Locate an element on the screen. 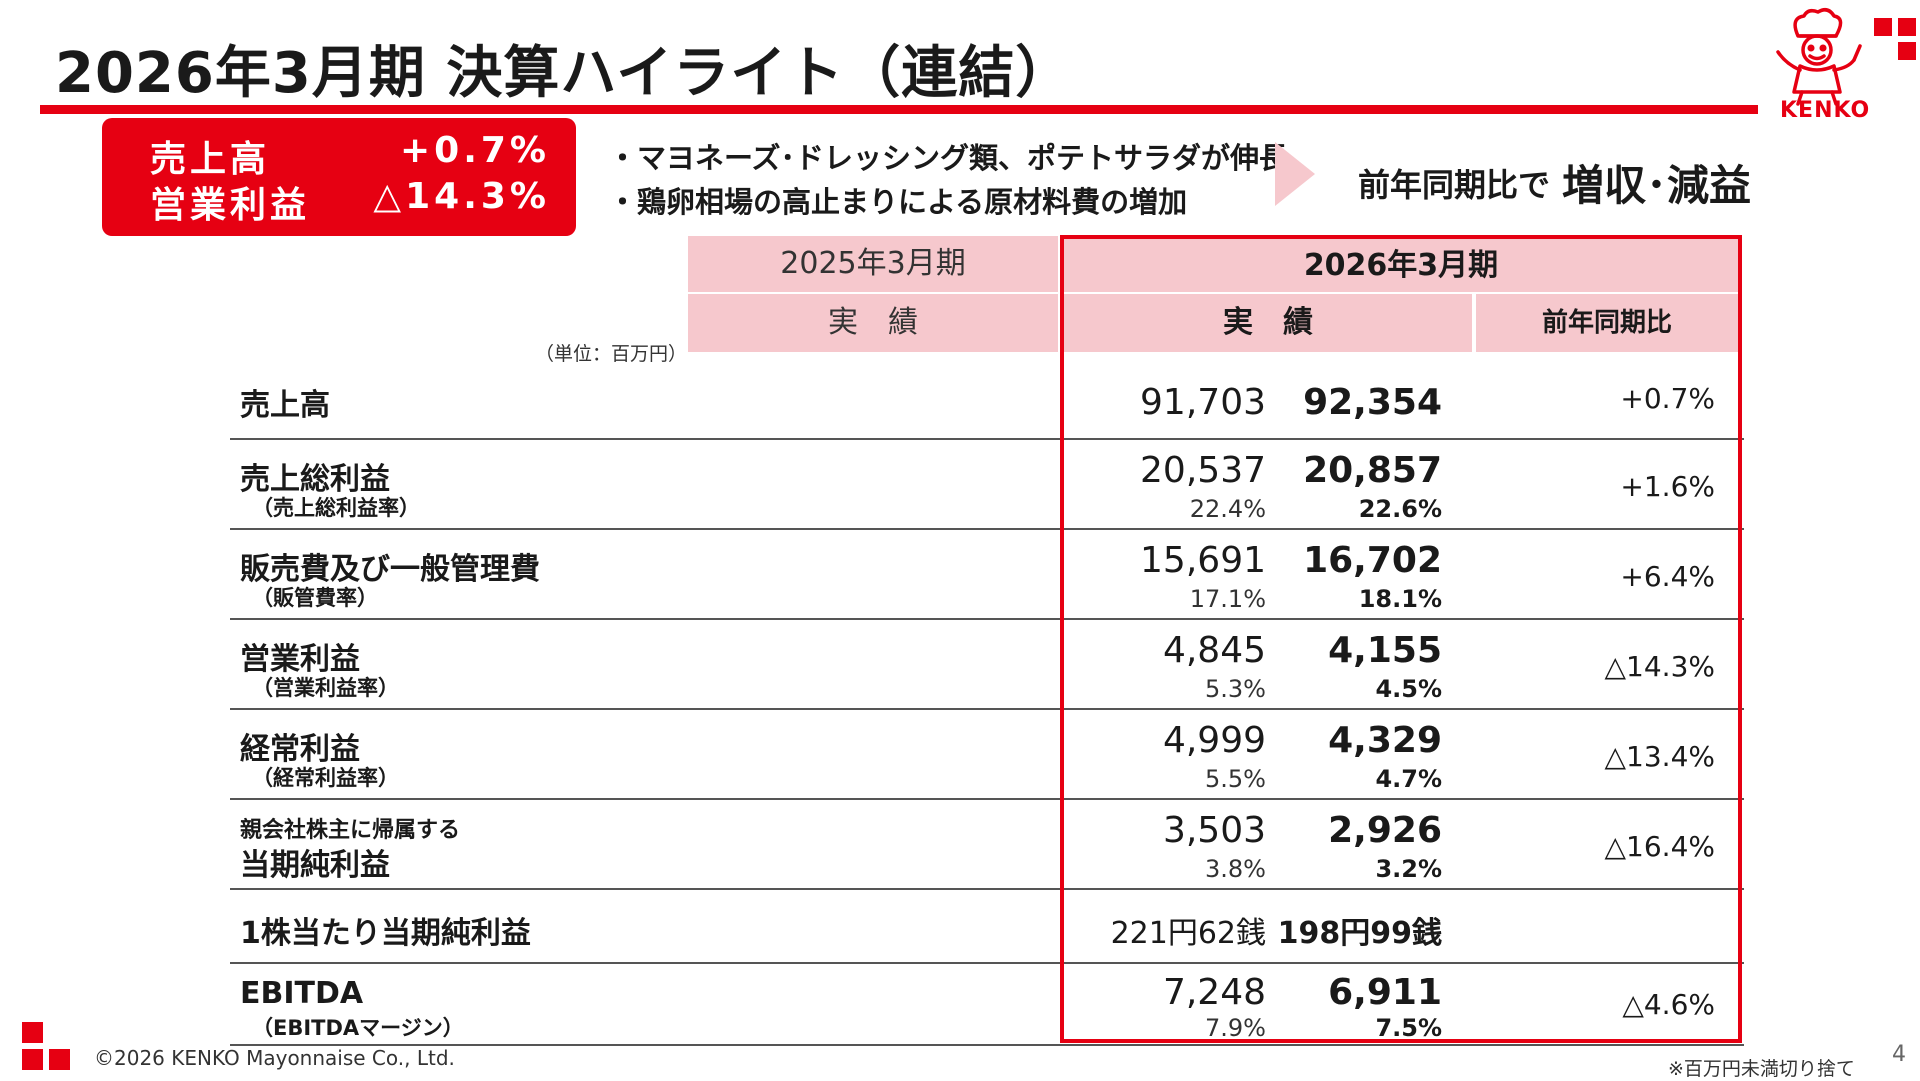 This screenshot has width=1920, height=1081. copyright: ©2026 KENKO Mayonnaise Co., Ltd. is located at coordinates (274, 1058).